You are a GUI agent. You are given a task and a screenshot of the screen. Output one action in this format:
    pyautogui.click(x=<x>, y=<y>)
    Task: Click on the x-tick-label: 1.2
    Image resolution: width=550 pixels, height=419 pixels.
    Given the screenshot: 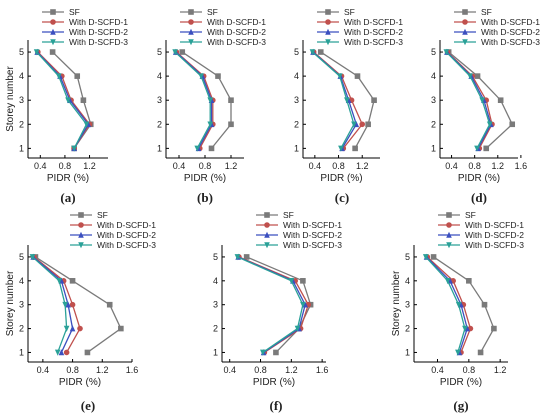 What is the action you would take?
    pyautogui.click(x=89, y=166)
    